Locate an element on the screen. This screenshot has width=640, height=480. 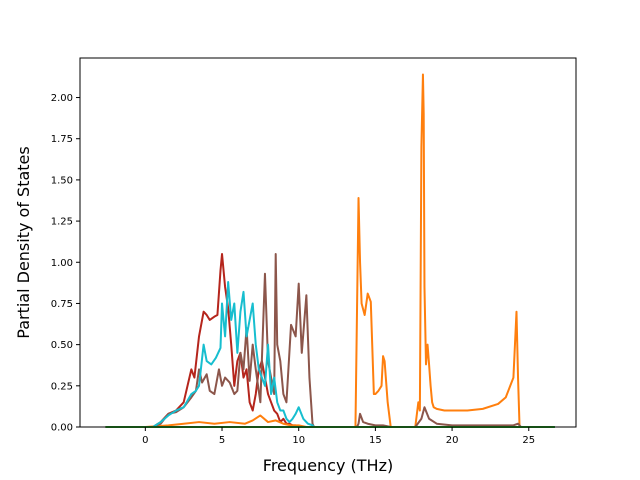
y-axis: 0.00 0.25 0.50 0.75 1.00 1.25 1.50 1.75 2.00 is located at coordinates (65, 263).